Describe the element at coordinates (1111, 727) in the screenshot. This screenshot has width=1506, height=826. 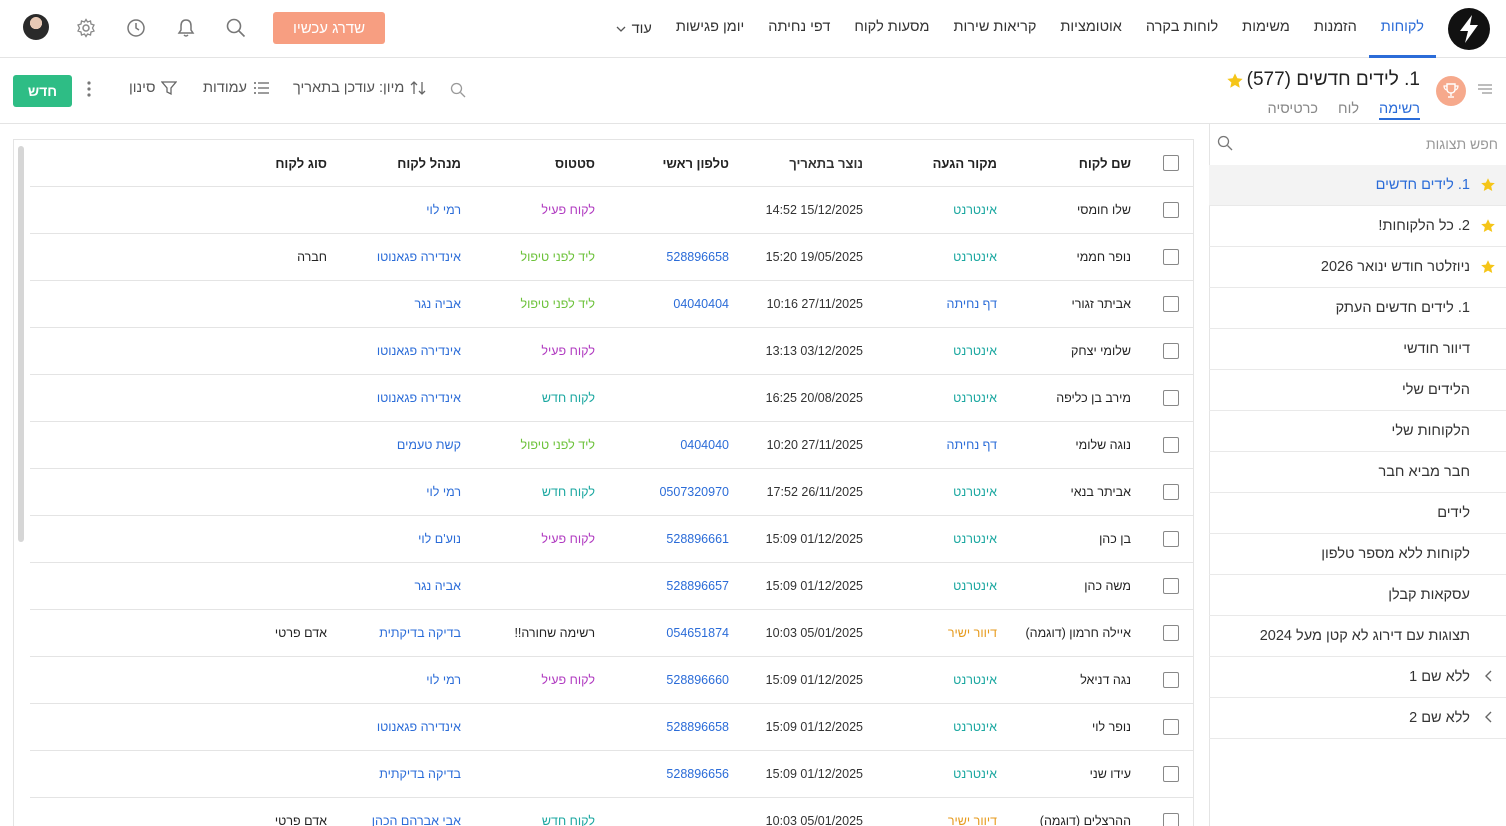
I see `cell-name: נופר לוי` at that location.